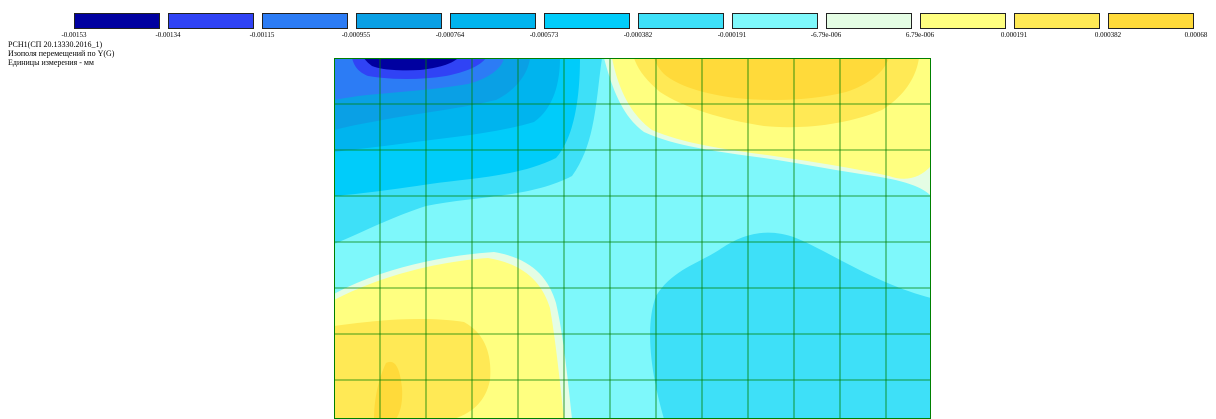  What do you see at coordinates (55, 44) in the screenshot?
I see `load-case-label: РСН1(СП 20.13330.2016_1)` at bounding box center [55, 44].